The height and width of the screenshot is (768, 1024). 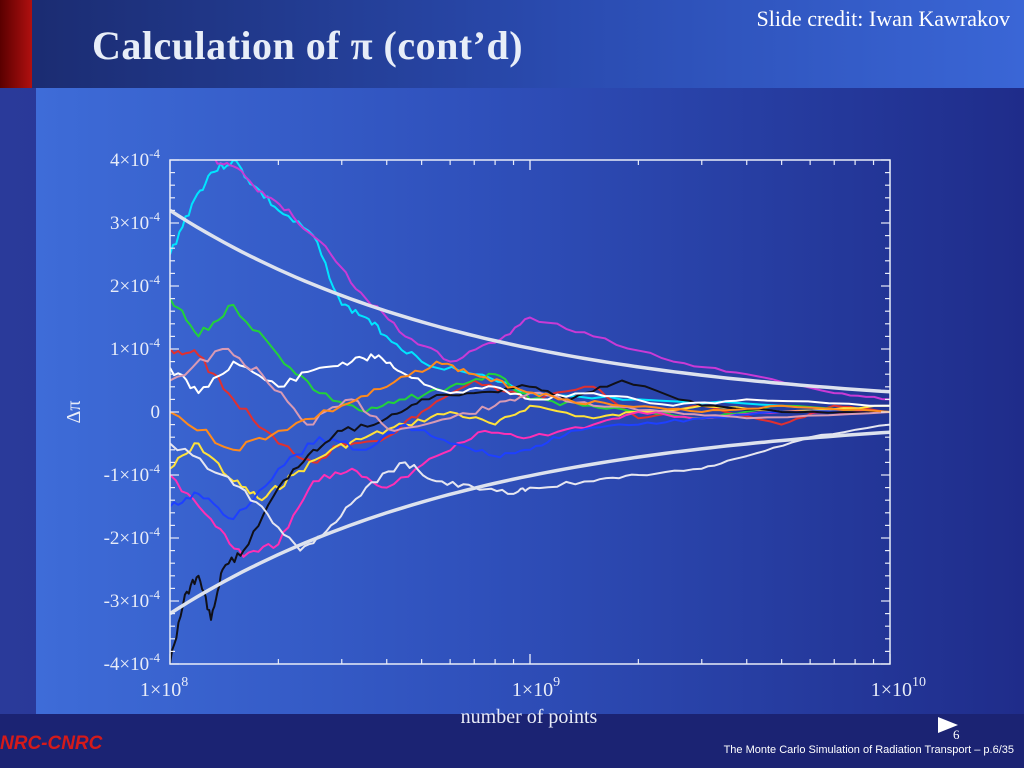 What do you see at coordinates (74, 412) in the screenshot?
I see `y-axis-label: Δπ` at bounding box center [74, 412].